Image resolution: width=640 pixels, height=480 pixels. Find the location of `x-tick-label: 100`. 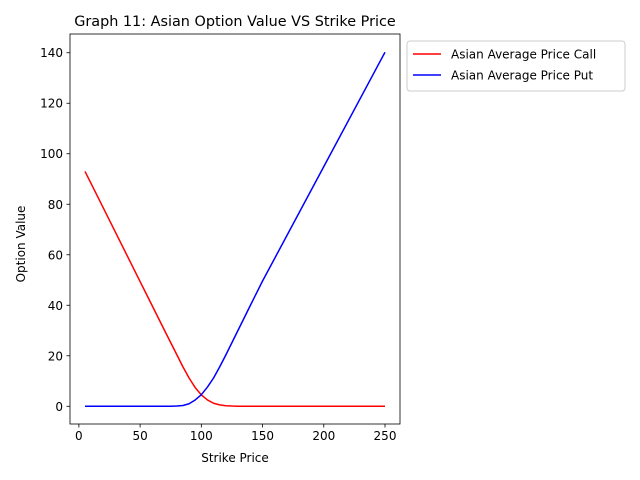

x-tick-label: 100 is located at coordinates (201, 436).